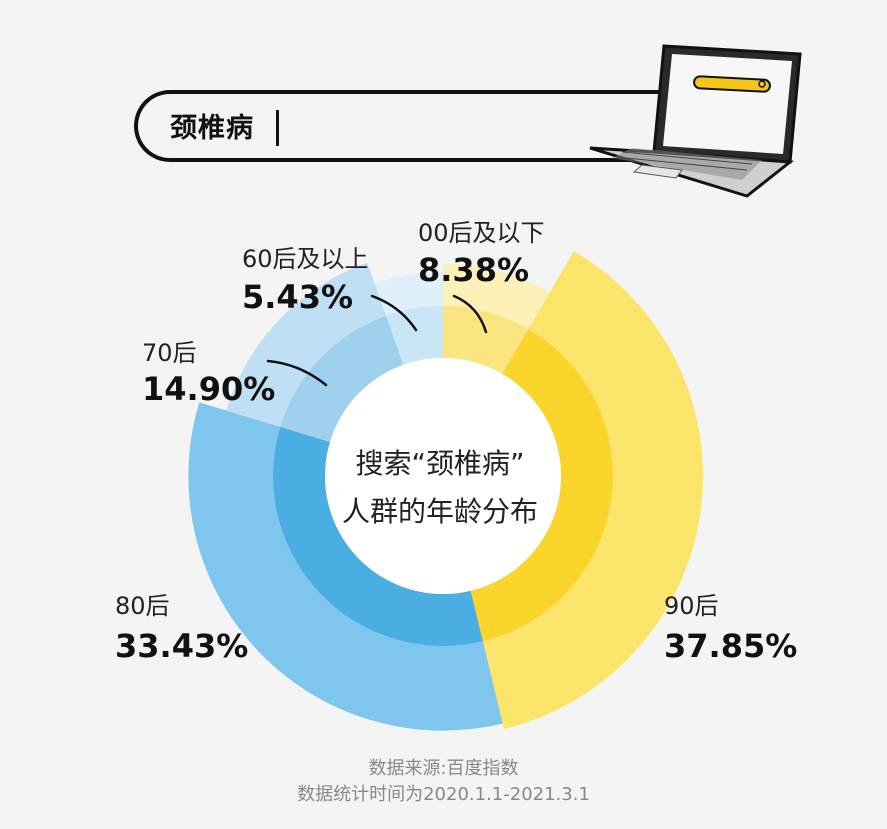  Describe the element at coordinates (443, 794) in the screenshot. I see `data-period: 数据统计时间为2020.1.1-2021.3.1` at that location.